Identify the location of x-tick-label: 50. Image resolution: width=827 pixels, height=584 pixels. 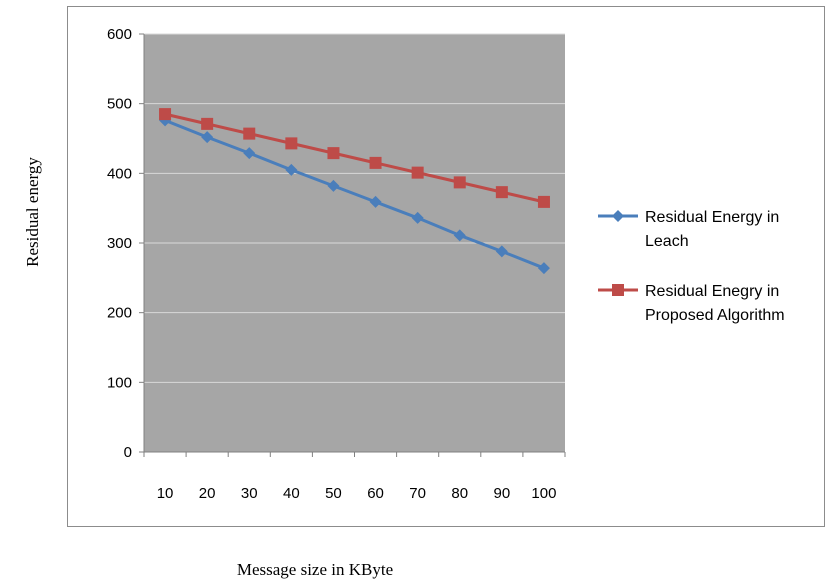
(333, 493).